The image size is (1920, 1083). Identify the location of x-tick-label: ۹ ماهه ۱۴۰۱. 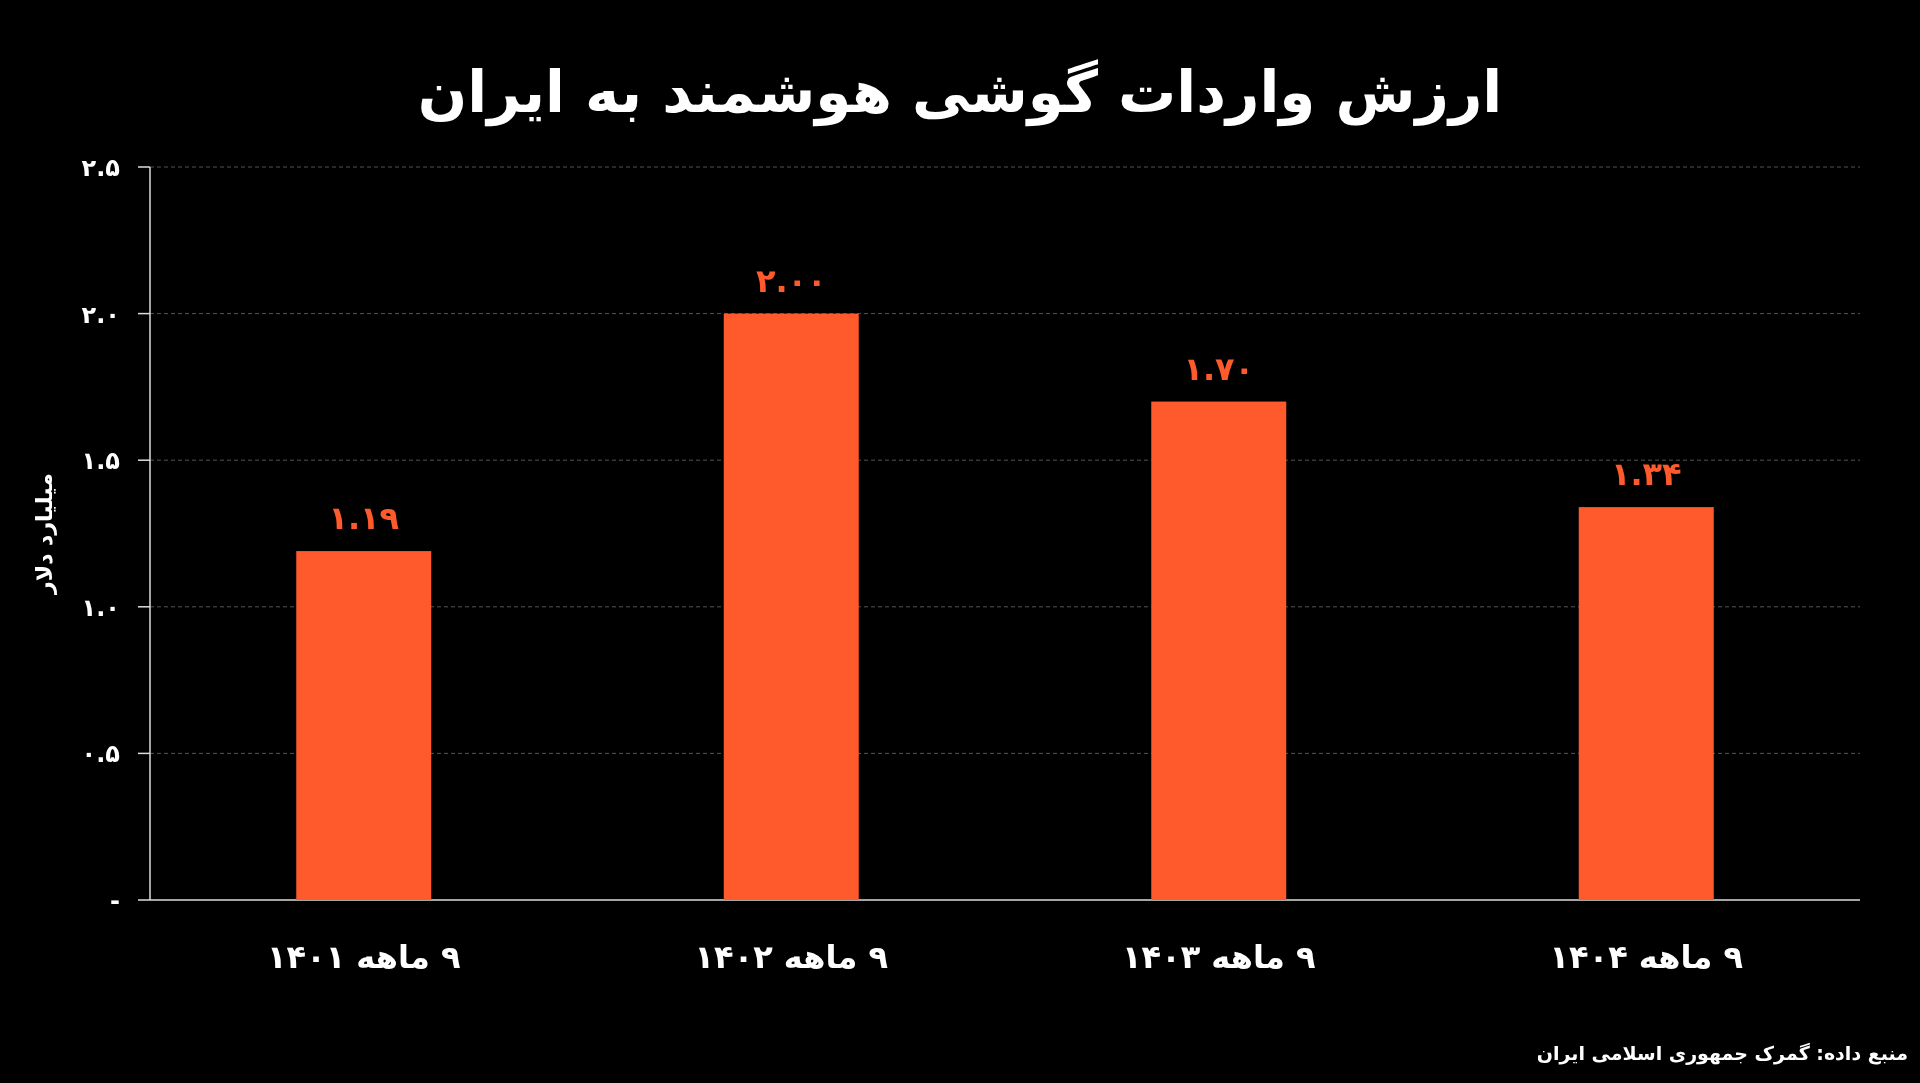
(364, 957).